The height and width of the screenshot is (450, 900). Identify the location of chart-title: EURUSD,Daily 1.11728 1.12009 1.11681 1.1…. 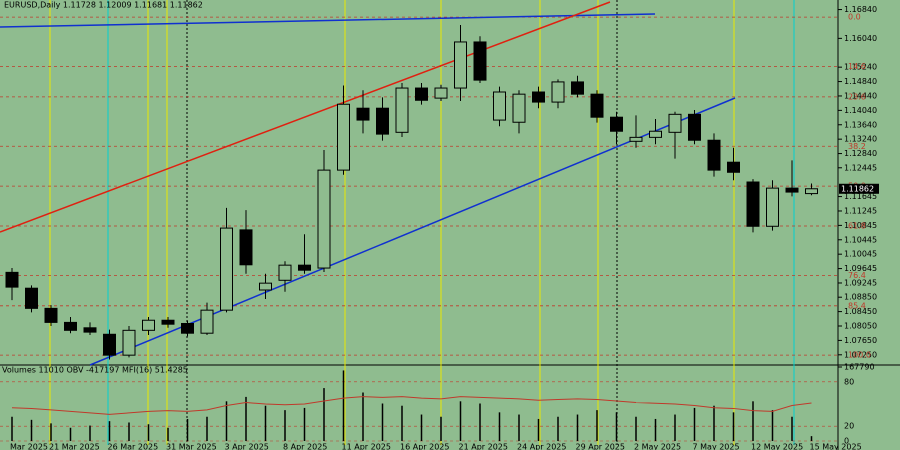
(103, 5).